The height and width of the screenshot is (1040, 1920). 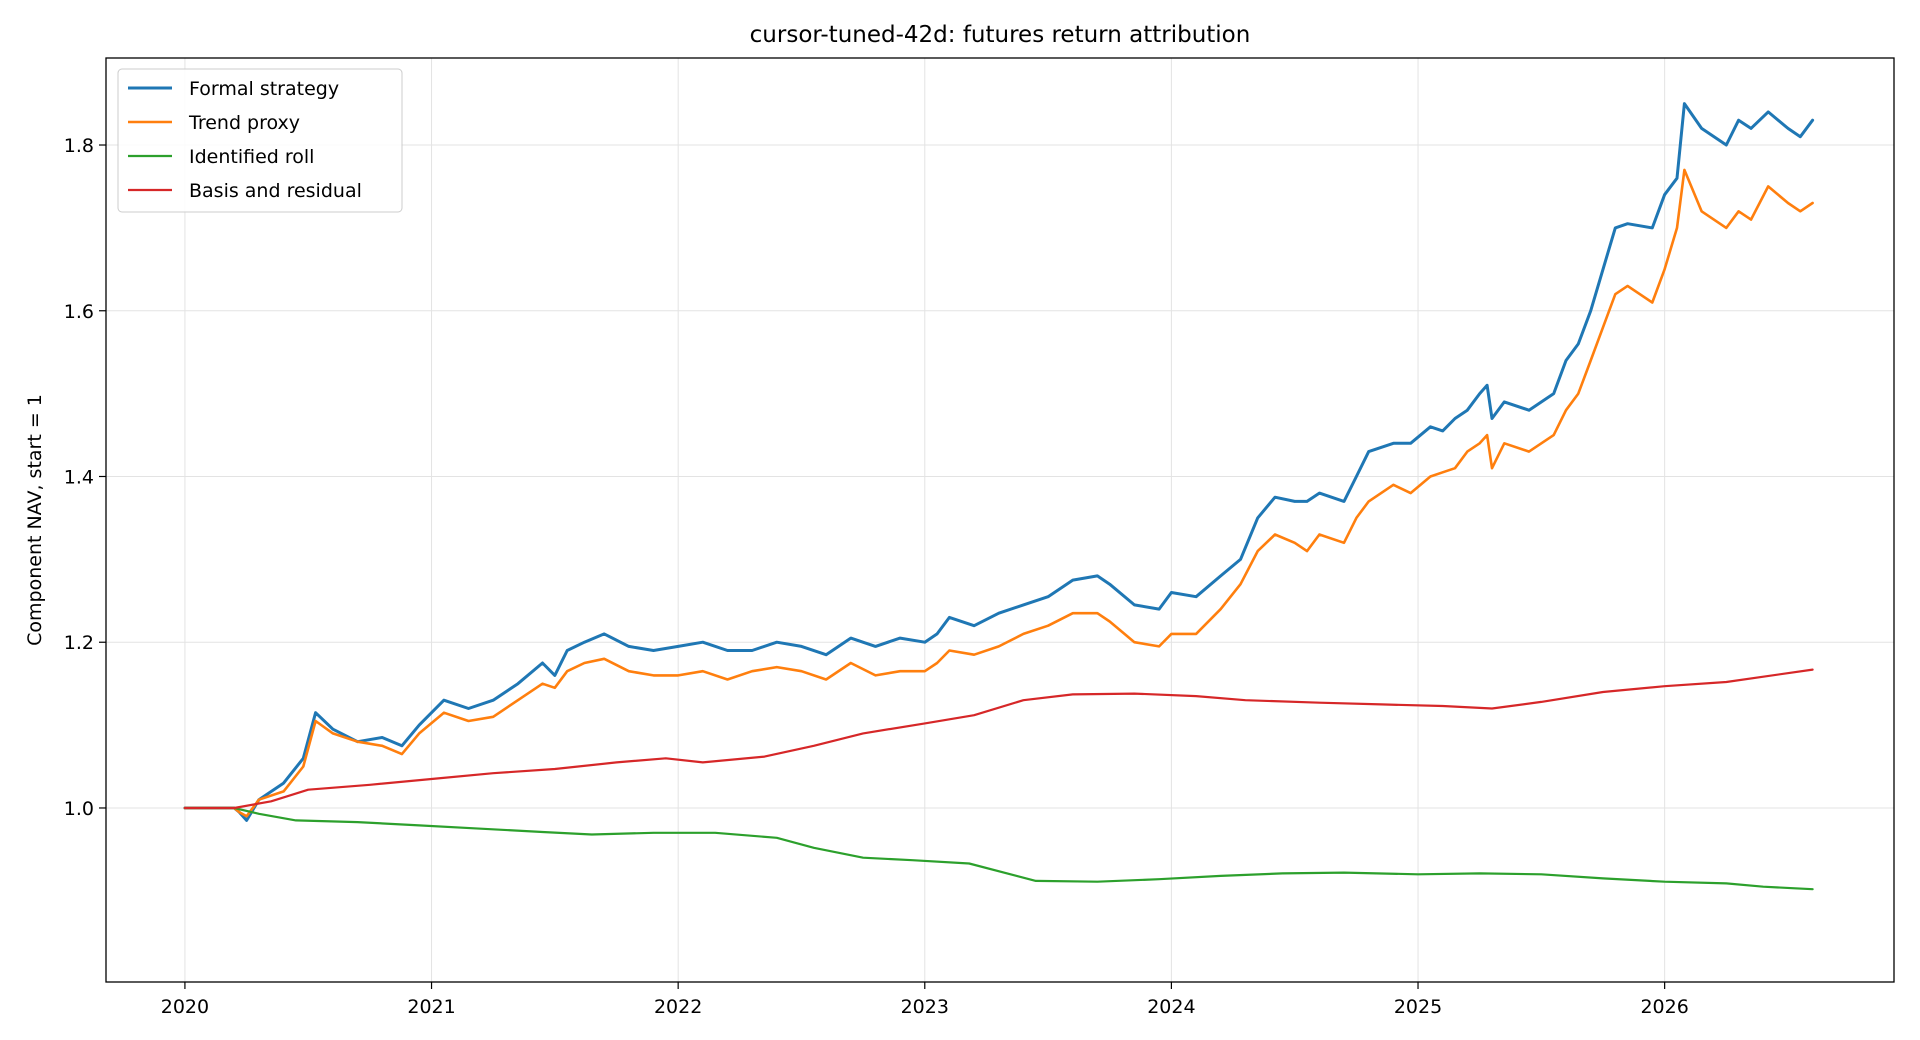 I want to click on series-line-identified-roll, so click(x=998, y=848).